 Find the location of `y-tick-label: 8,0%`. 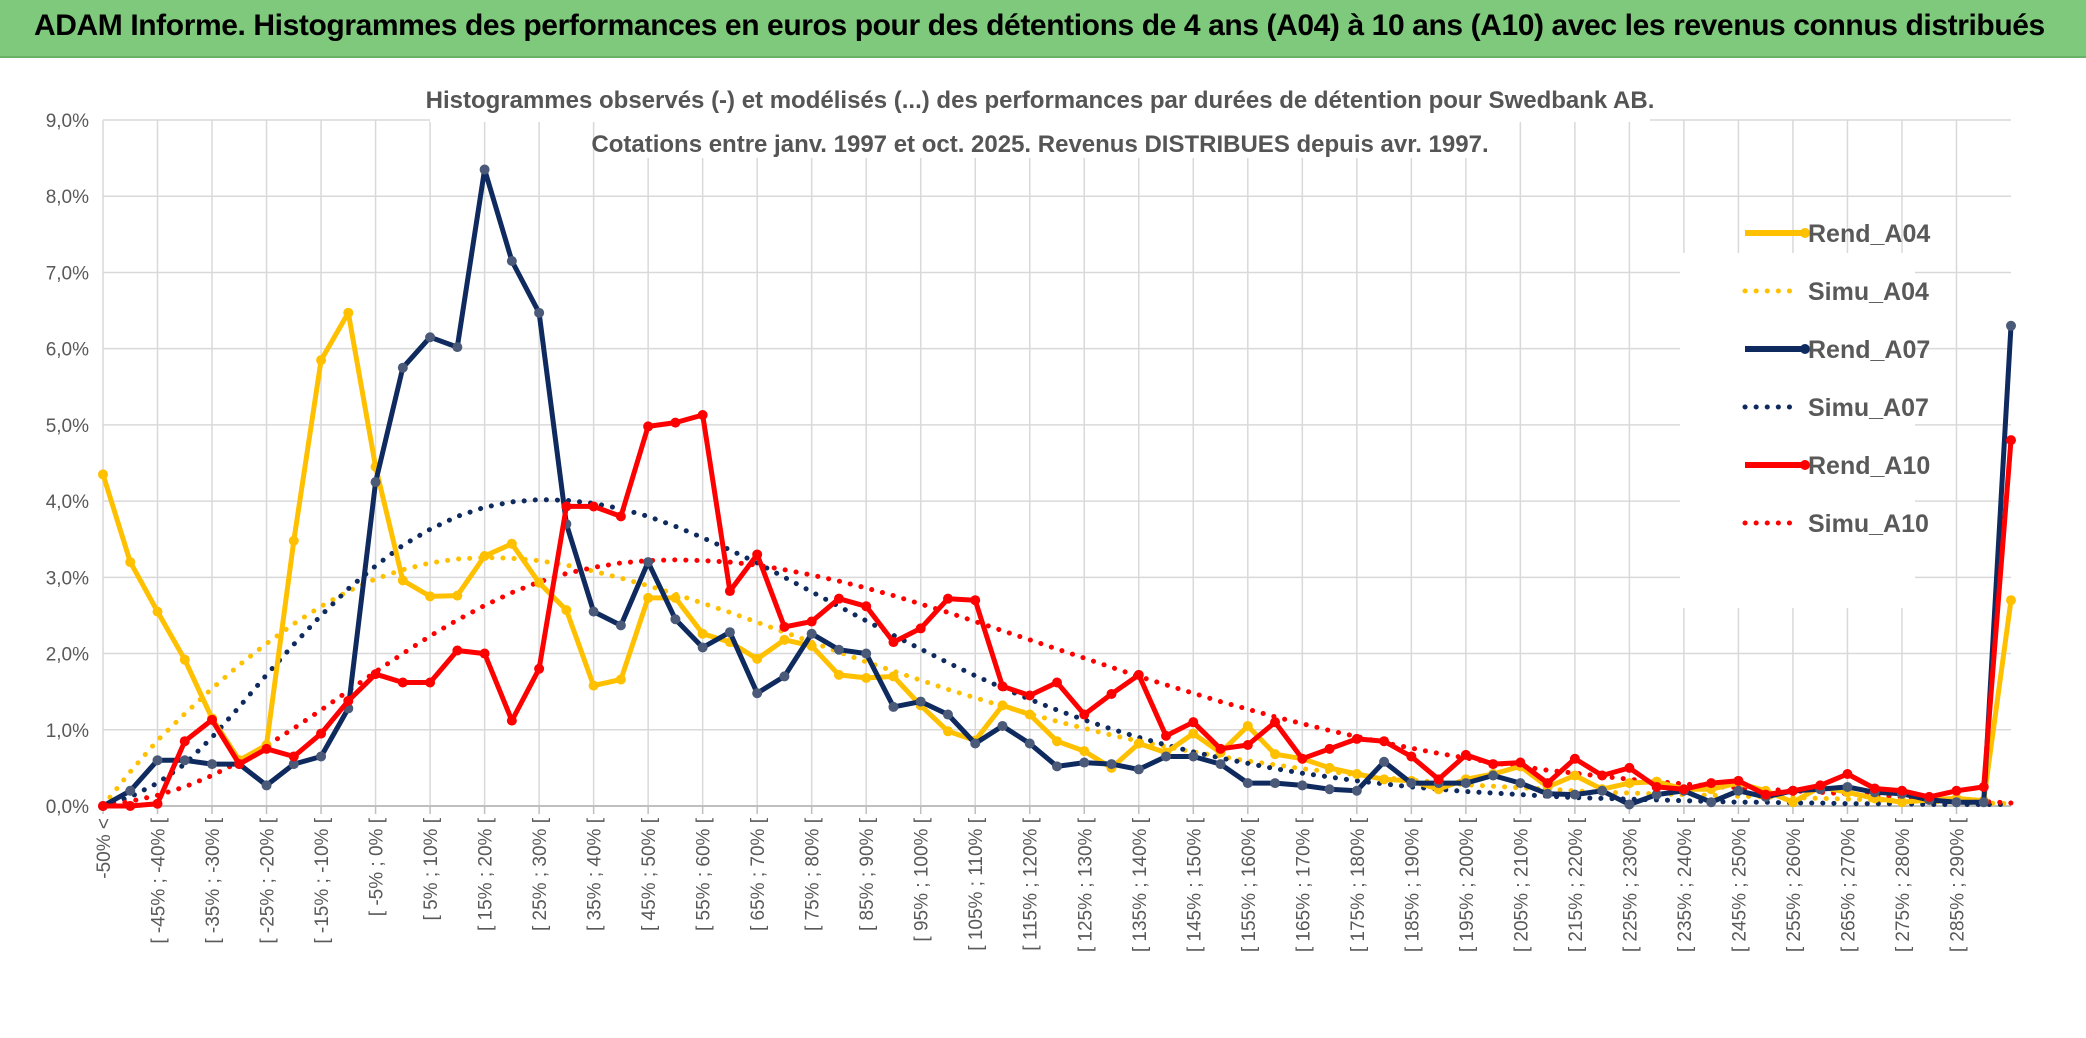

y-tick-label: 8,0% is located at coordinates (67, 197).